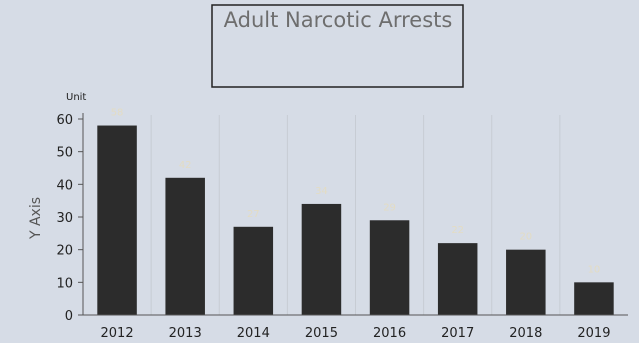 This screenshot has height=343, width=639. I want to click on bar-2013, so click(185, 246).